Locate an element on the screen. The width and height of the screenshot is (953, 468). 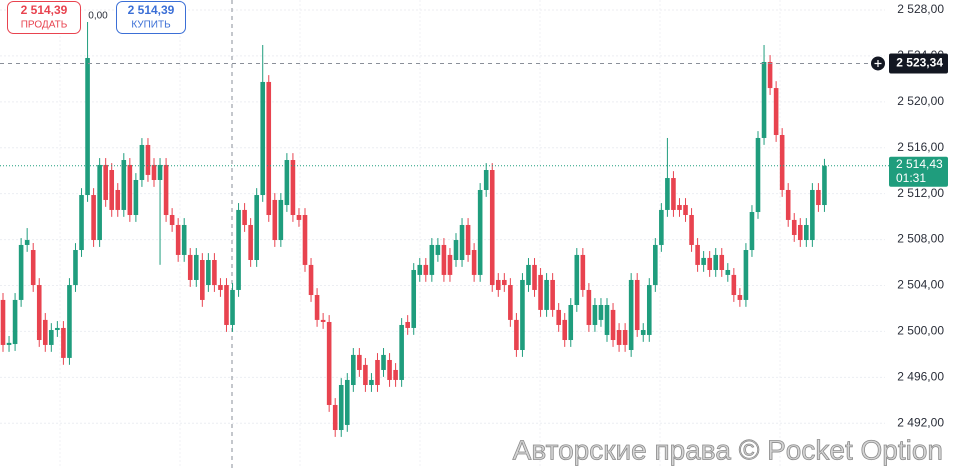
y-tick-label: 2 496,00 is located at coordinates (920, 376).